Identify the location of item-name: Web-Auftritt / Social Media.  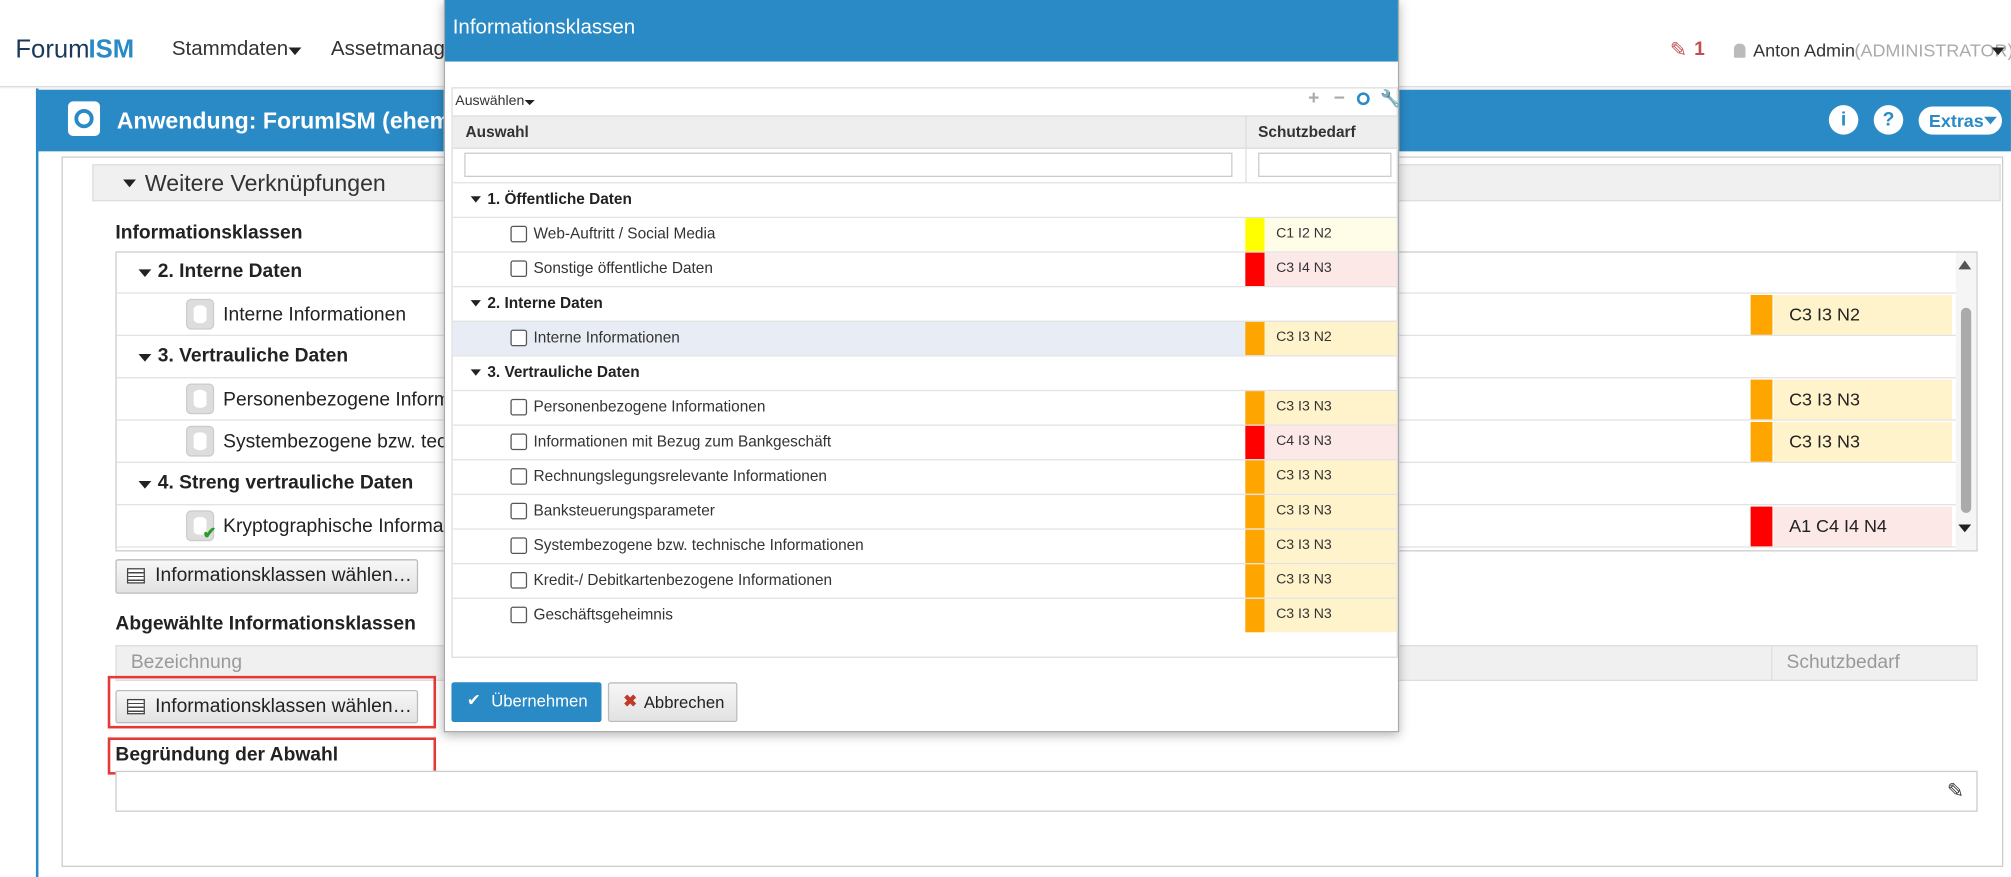
(624, 233).